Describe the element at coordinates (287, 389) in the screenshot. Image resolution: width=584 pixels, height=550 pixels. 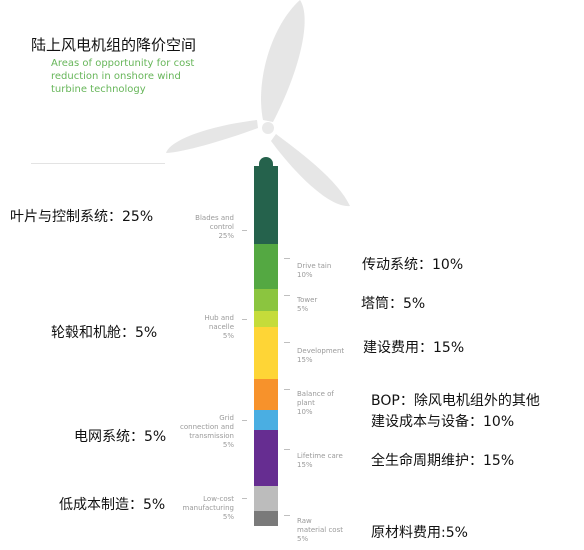
I see `leader-bop` at that location.